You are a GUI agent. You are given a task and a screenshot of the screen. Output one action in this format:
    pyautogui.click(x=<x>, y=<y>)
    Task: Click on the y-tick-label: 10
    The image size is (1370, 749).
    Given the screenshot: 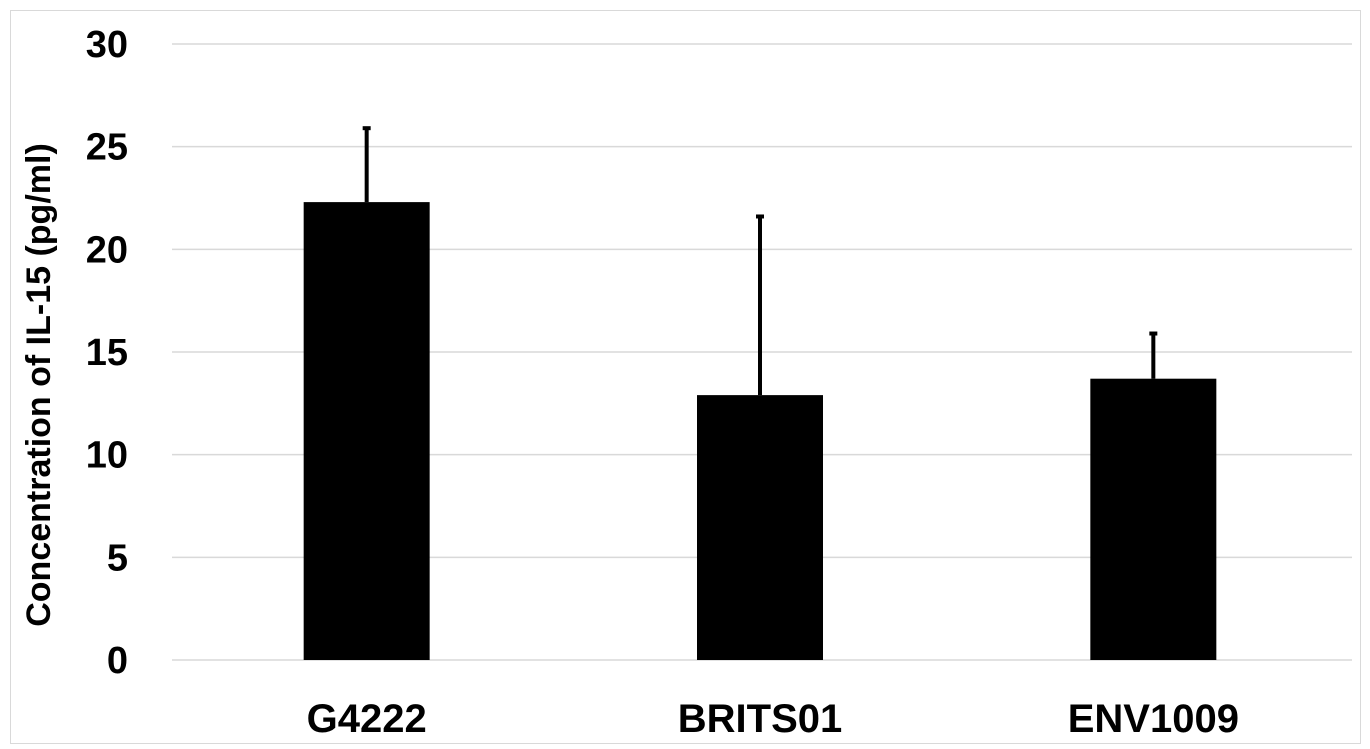 What is the action you would take?
    pyautogui.click(x=107, y=456)
    